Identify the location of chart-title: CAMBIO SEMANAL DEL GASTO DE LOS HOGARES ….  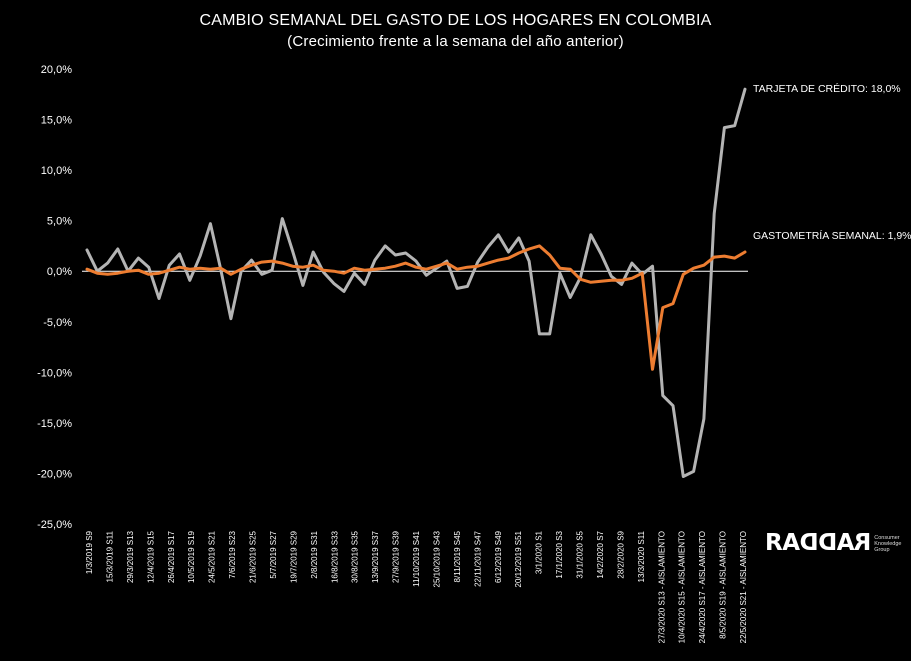
(455, 20).